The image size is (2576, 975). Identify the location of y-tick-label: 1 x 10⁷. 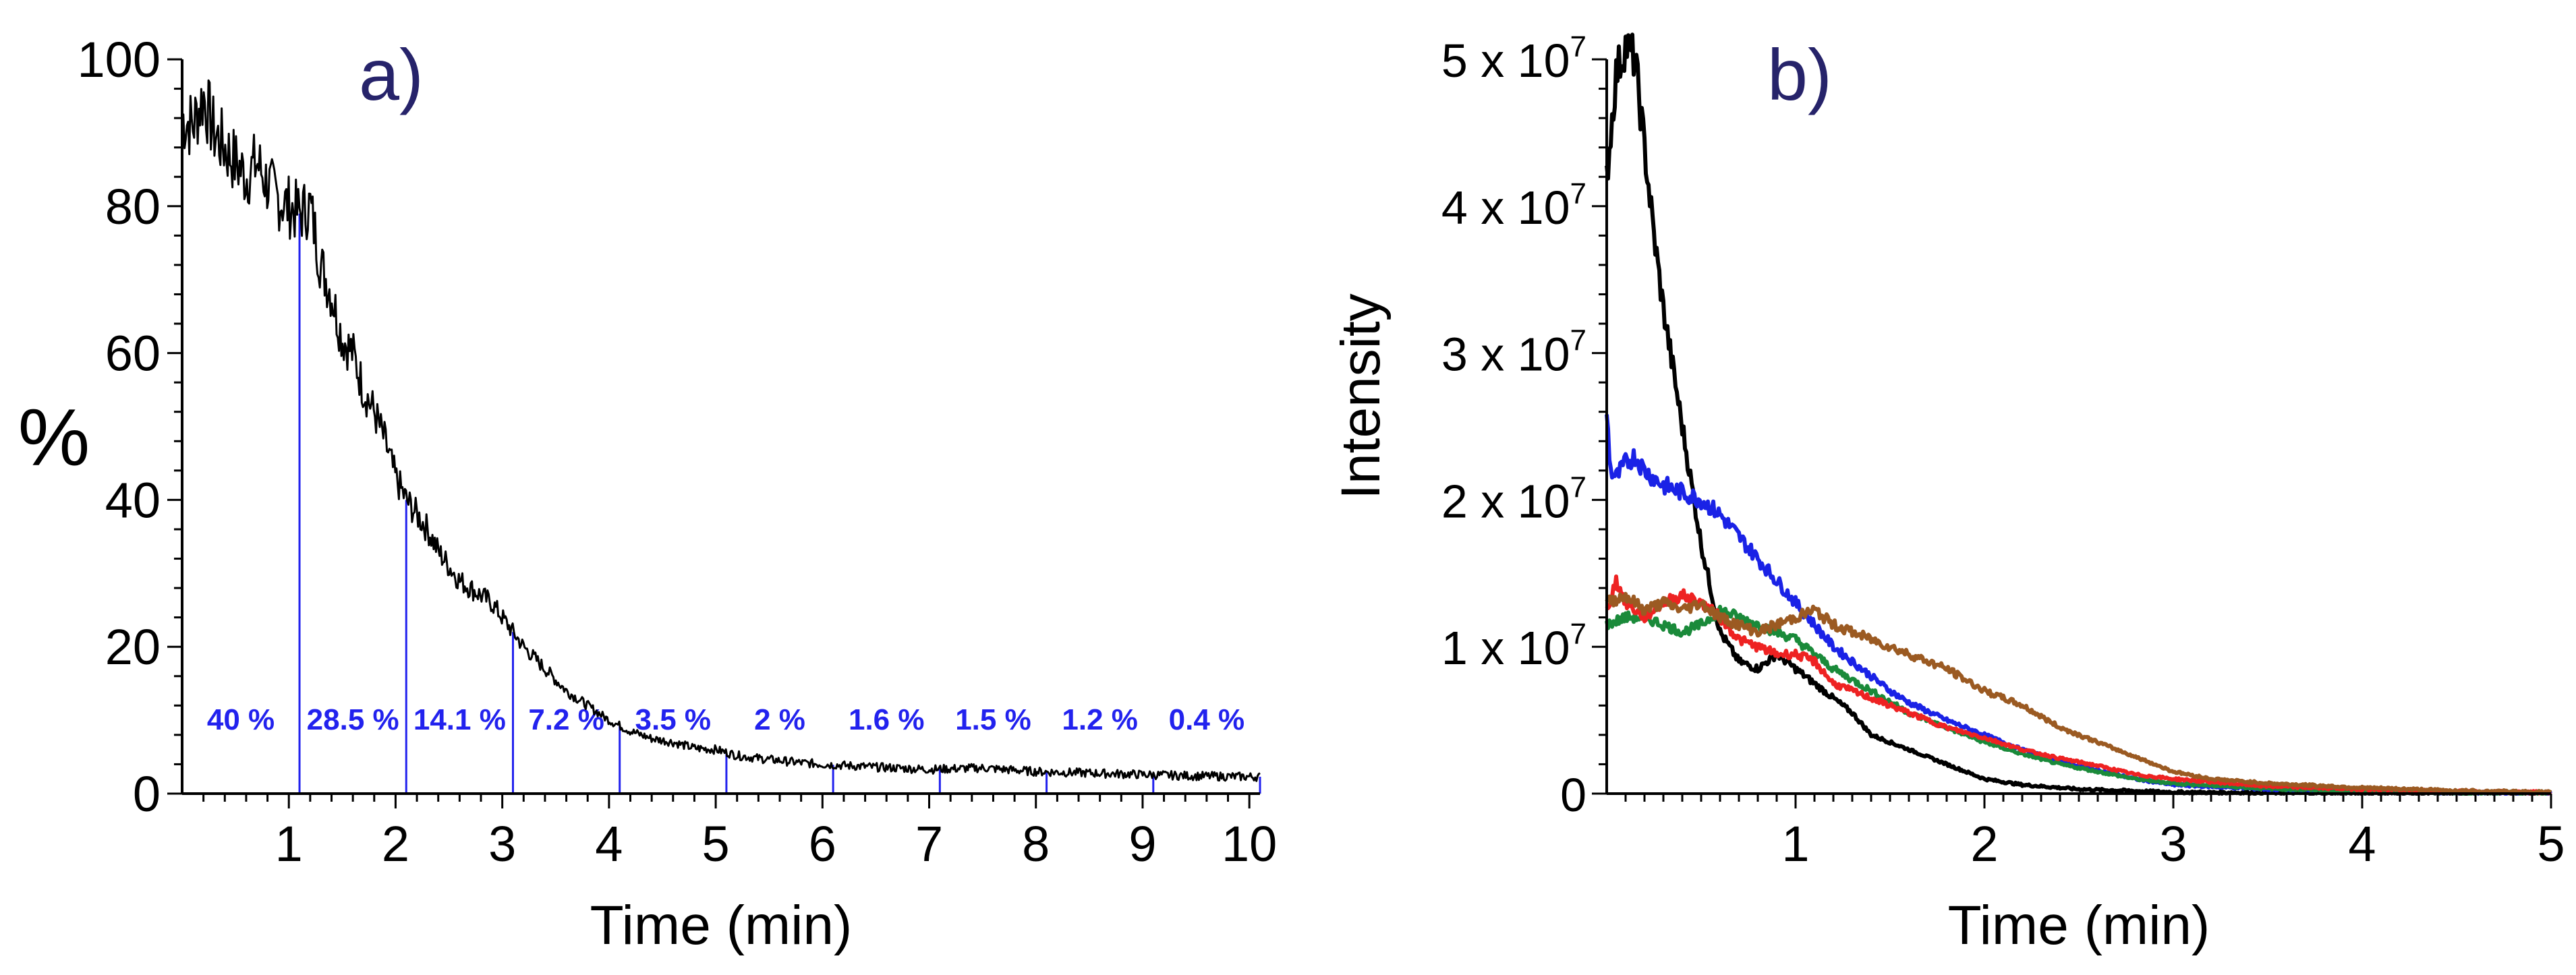
(1513, 646).